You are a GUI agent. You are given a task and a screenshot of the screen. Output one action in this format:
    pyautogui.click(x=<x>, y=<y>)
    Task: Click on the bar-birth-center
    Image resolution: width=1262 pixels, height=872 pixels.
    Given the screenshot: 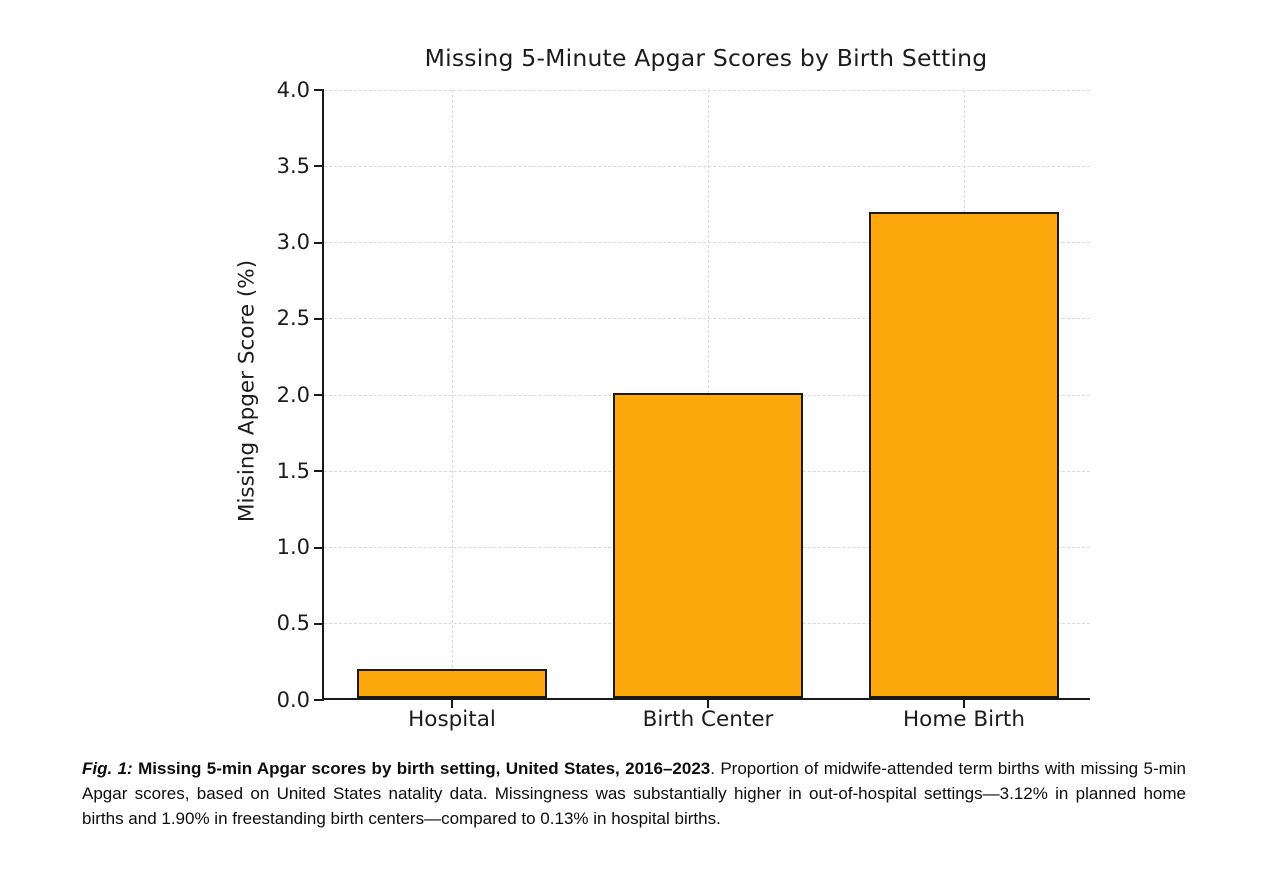 What is the action you would take?
    pyautogui.click(x=708, y=545)
    